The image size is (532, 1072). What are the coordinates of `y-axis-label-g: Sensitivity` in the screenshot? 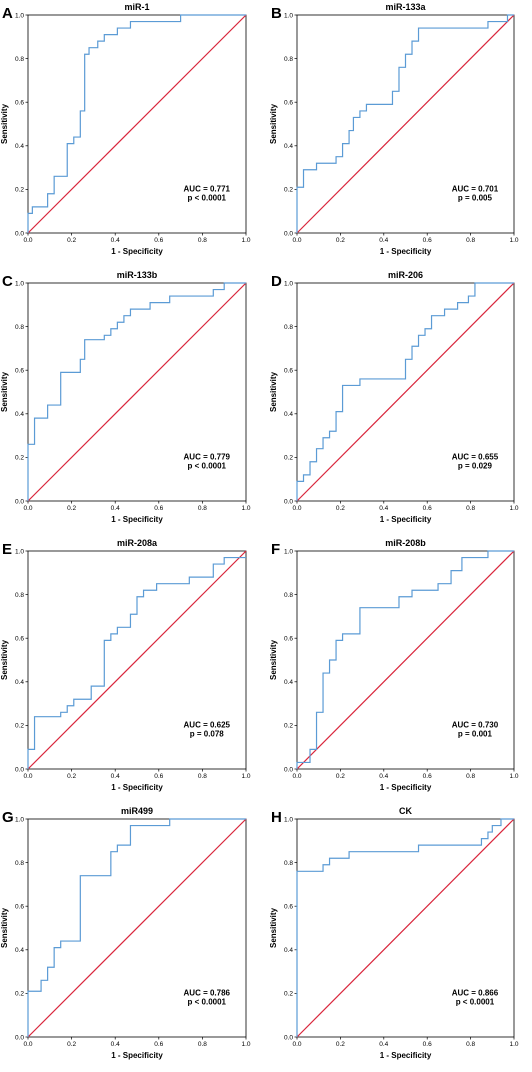 It's located at (4, 927).